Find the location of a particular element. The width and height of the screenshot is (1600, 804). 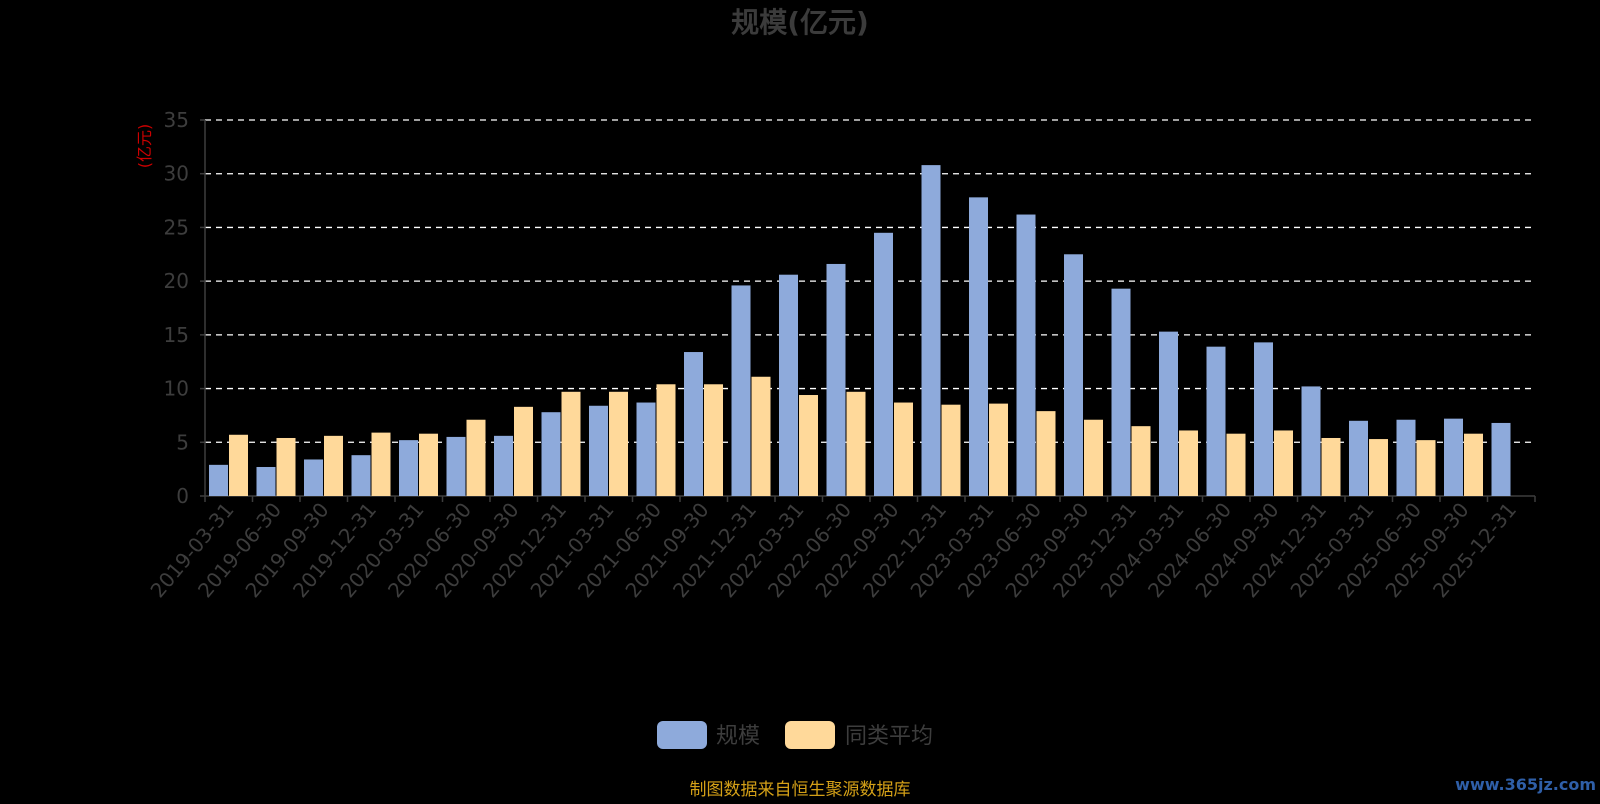

legend-label-category-average: 同类平均 is located at coordinates (889, 736).